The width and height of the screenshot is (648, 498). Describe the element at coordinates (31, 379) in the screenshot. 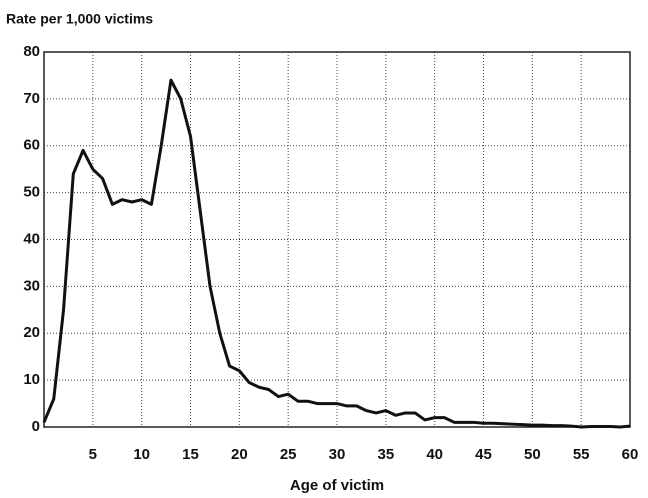

I see `y-tick-label: 10` at that location.